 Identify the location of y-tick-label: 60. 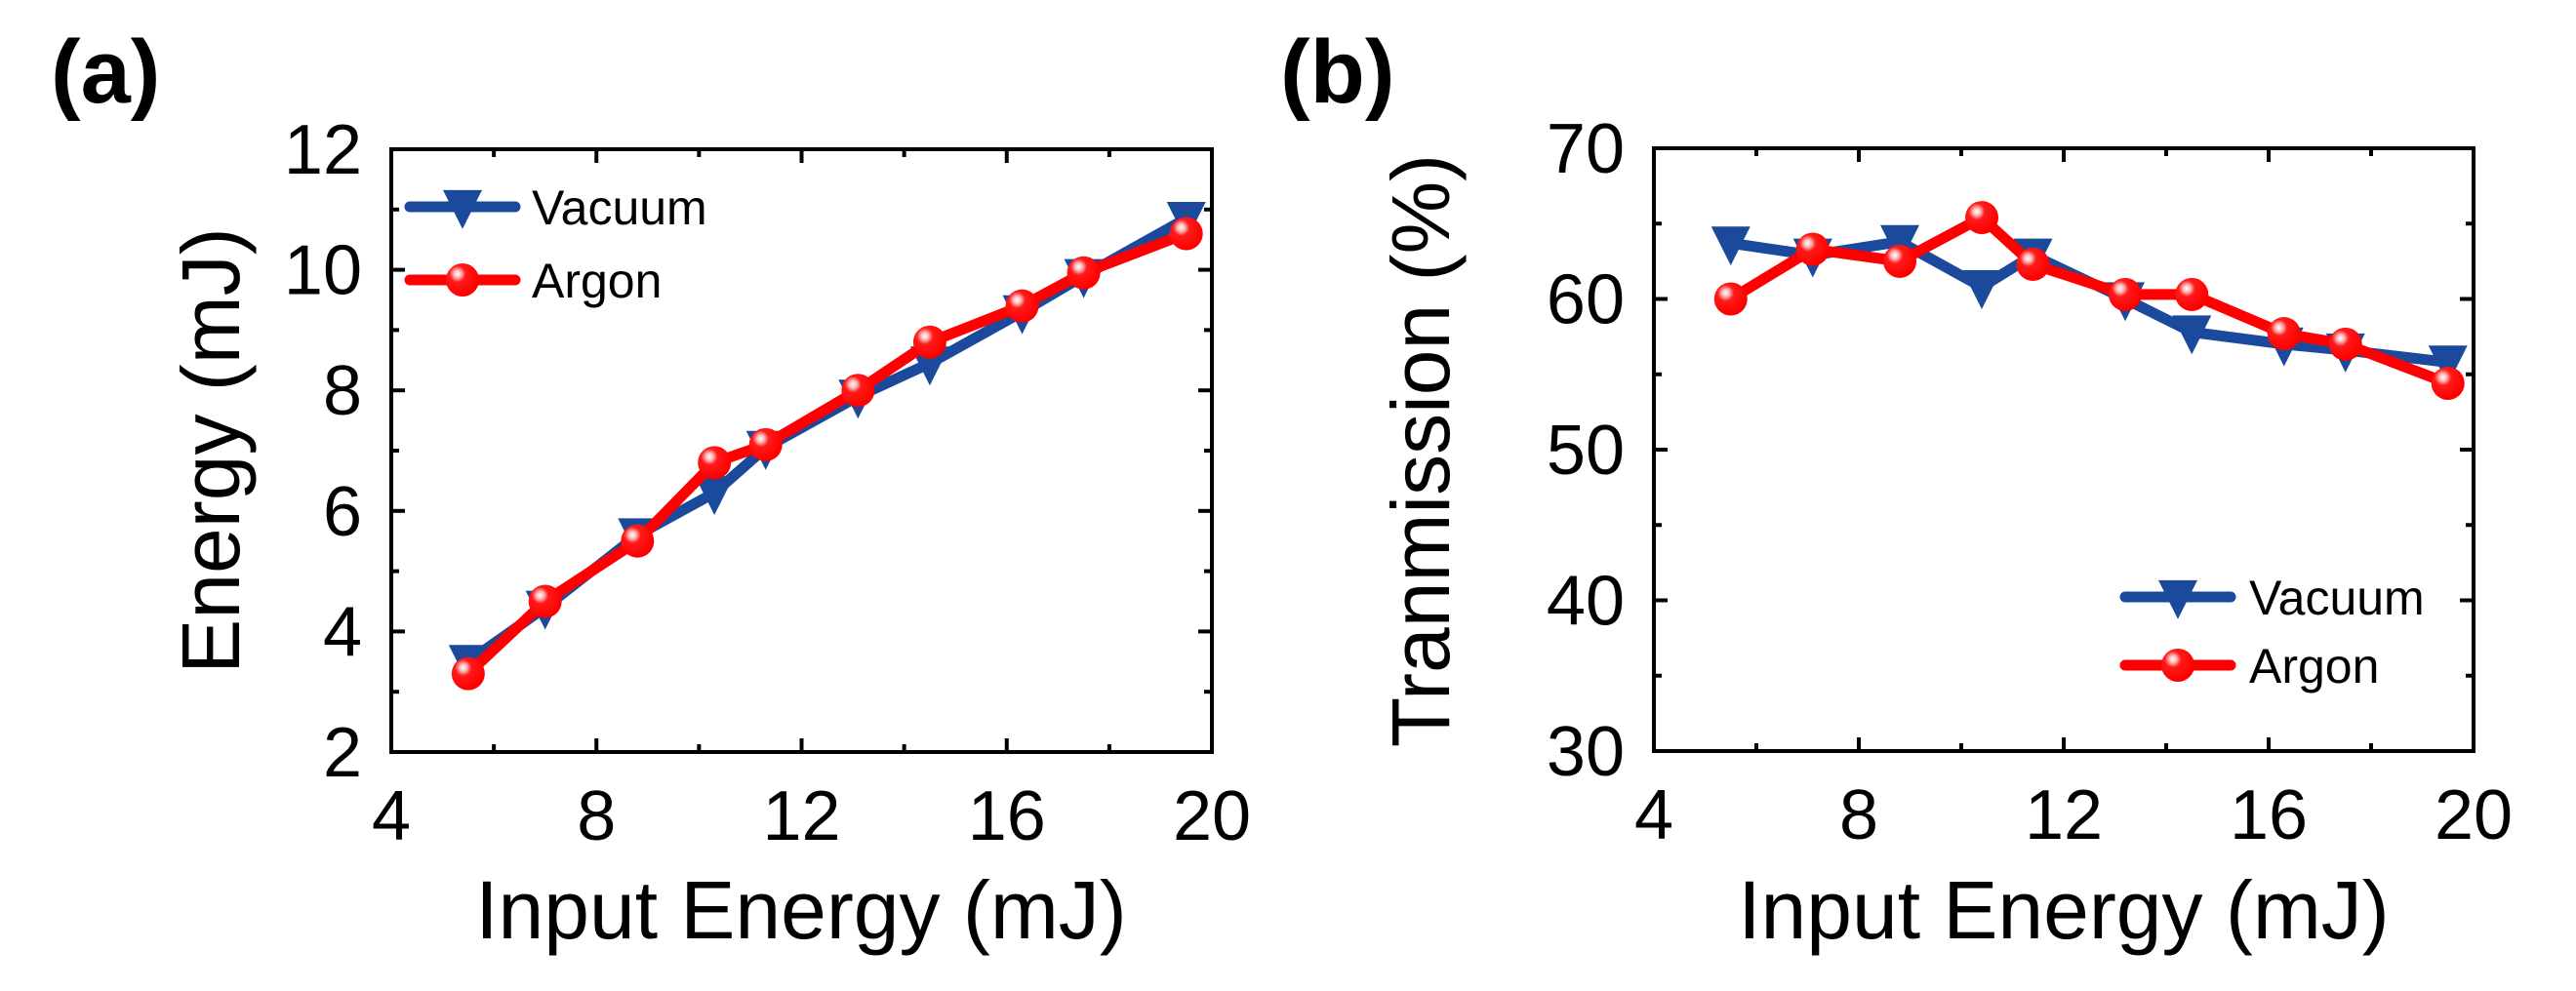
(1586, 300).